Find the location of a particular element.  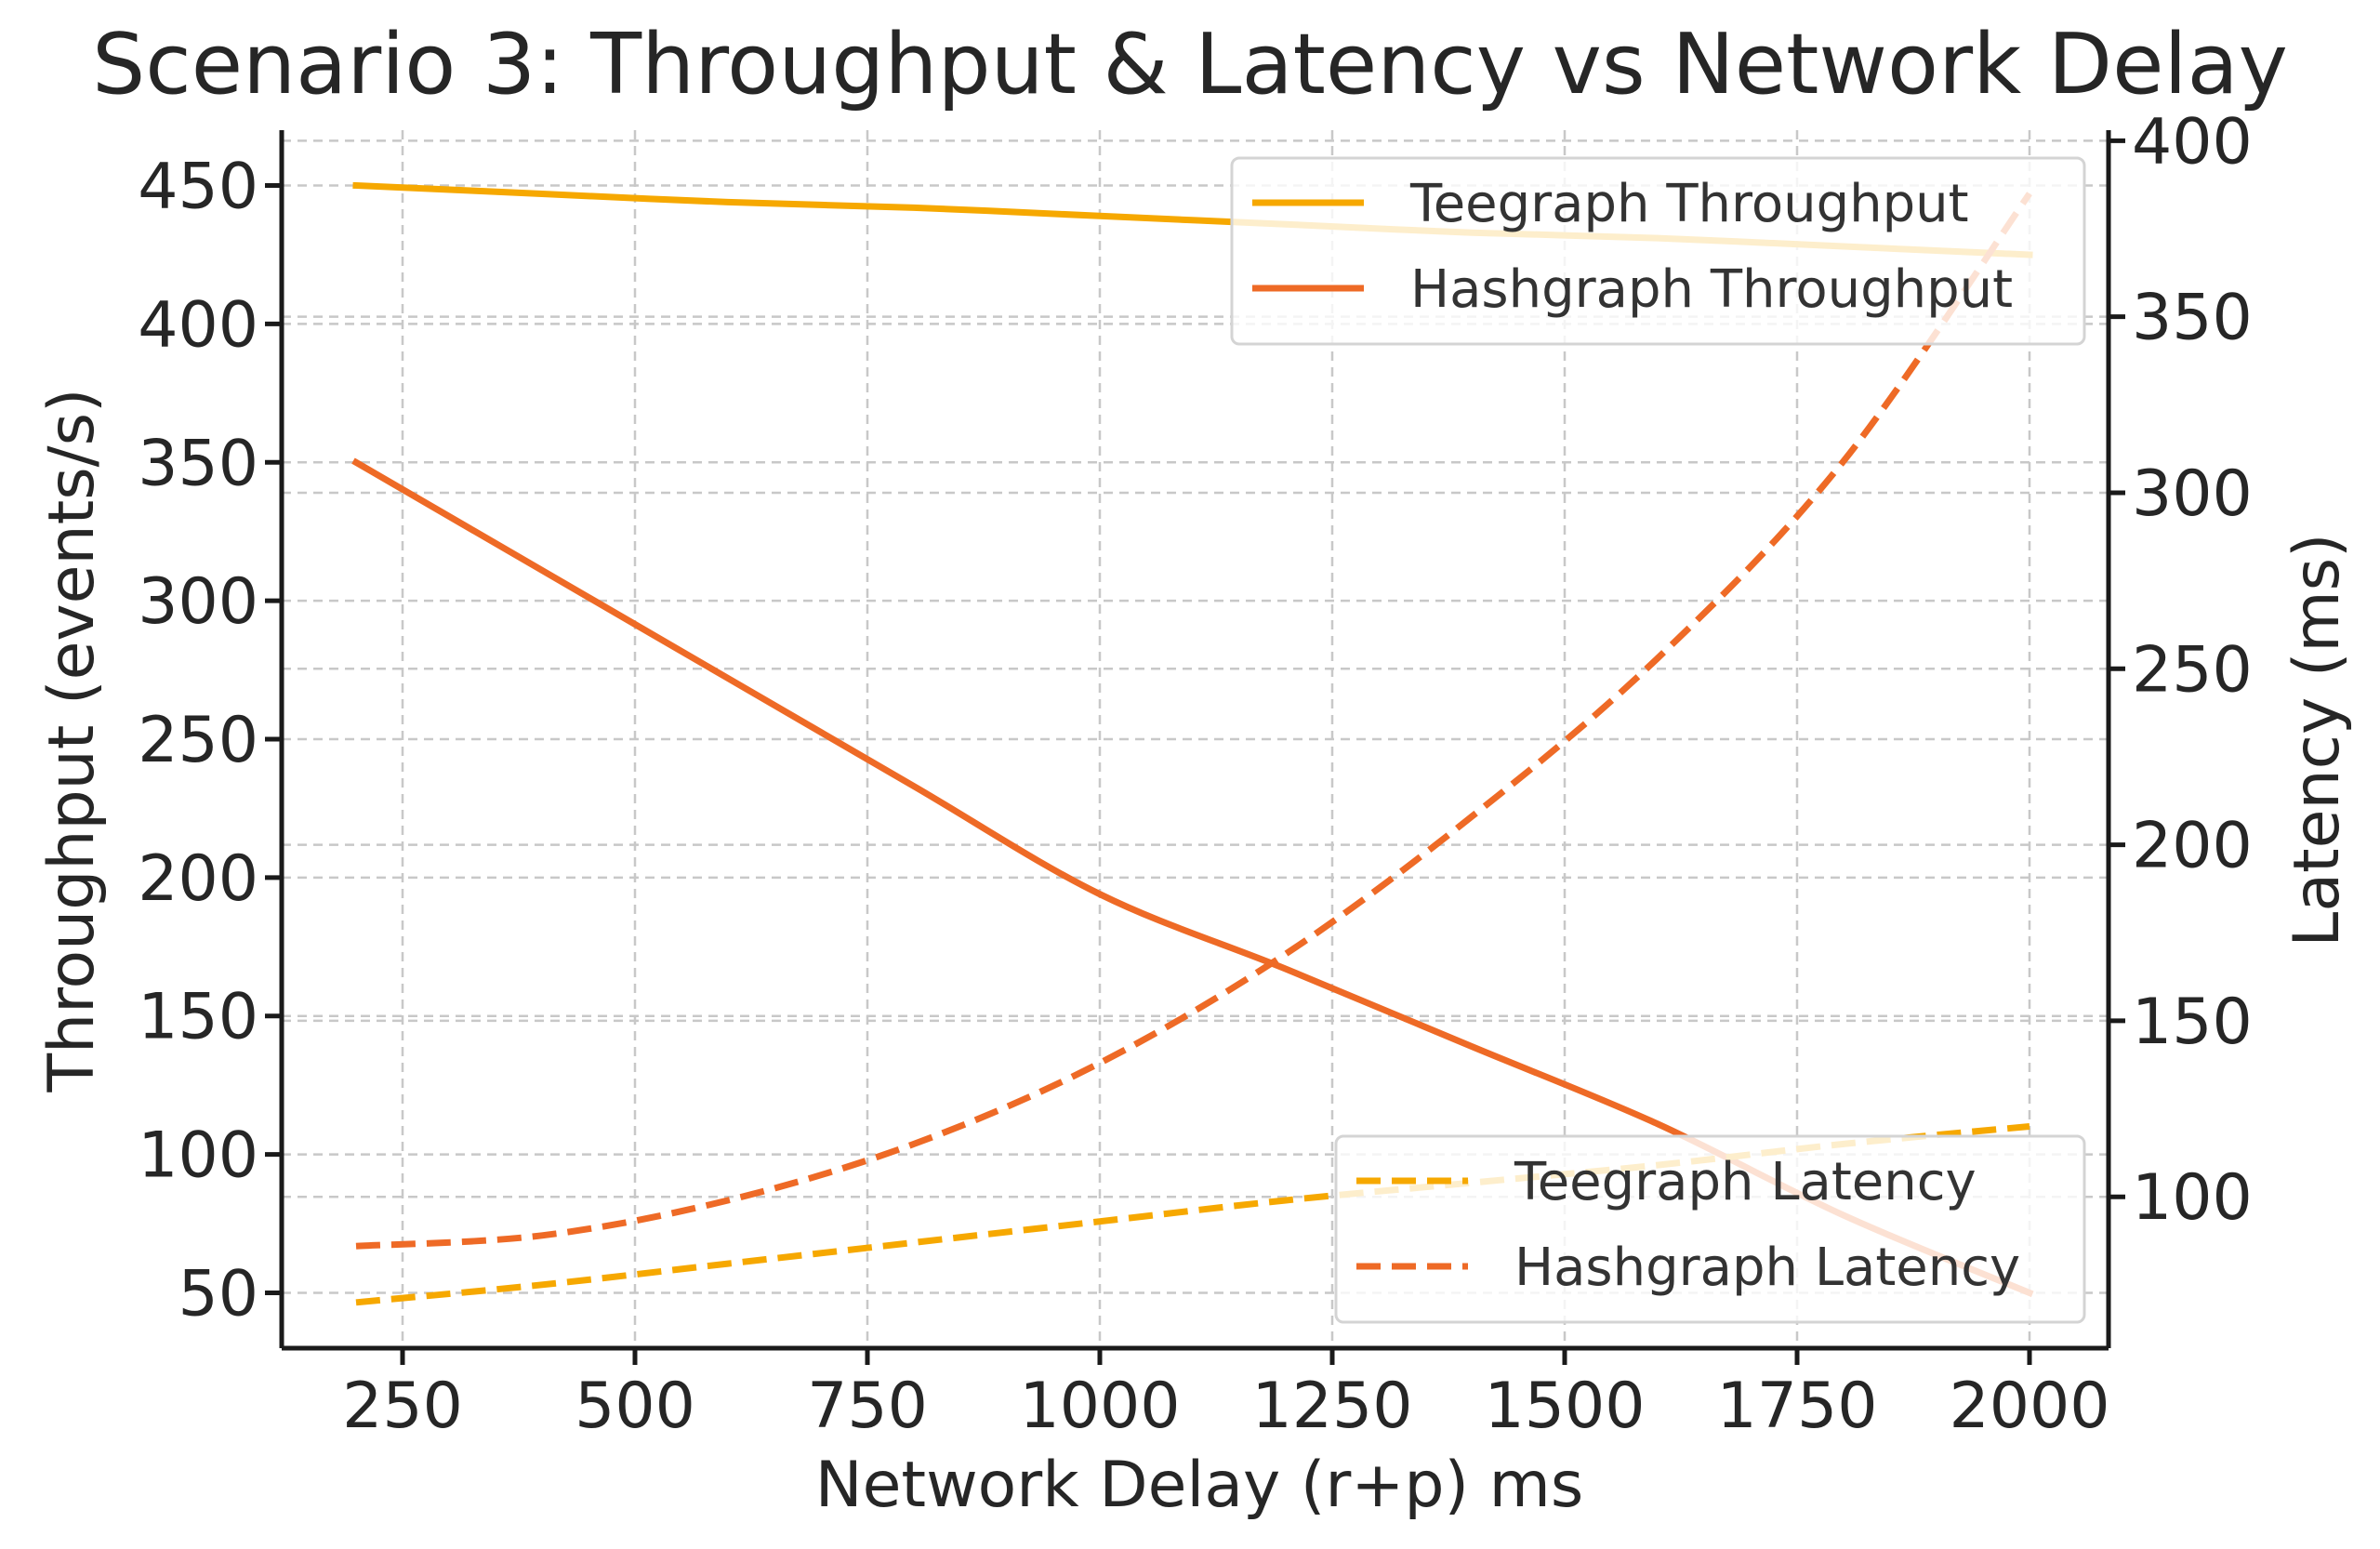

y-right-tick-label: 400 is located at coordinates (2192, 142).